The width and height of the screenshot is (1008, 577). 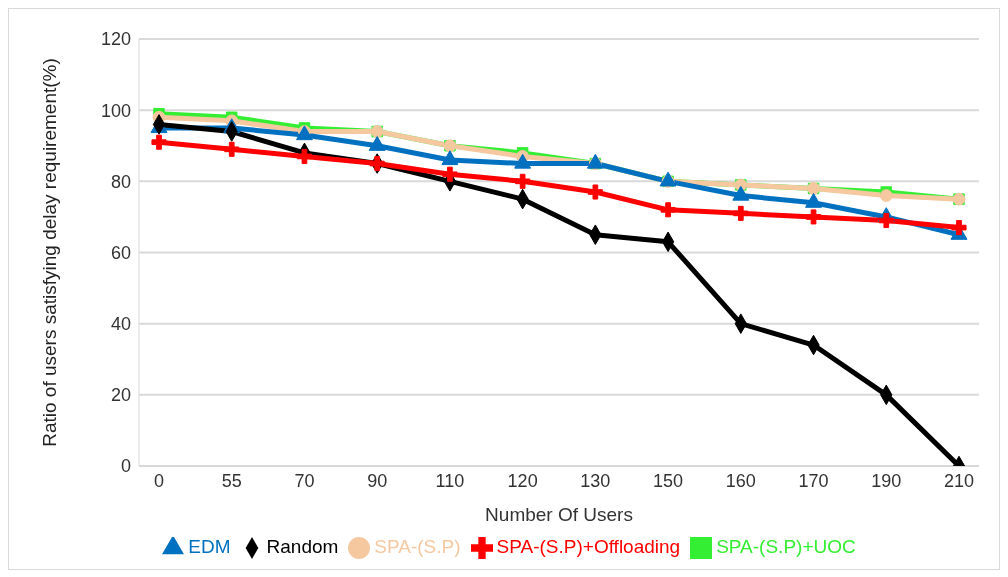 I want to click on legend-label: Random, so click(x=302, y=547).